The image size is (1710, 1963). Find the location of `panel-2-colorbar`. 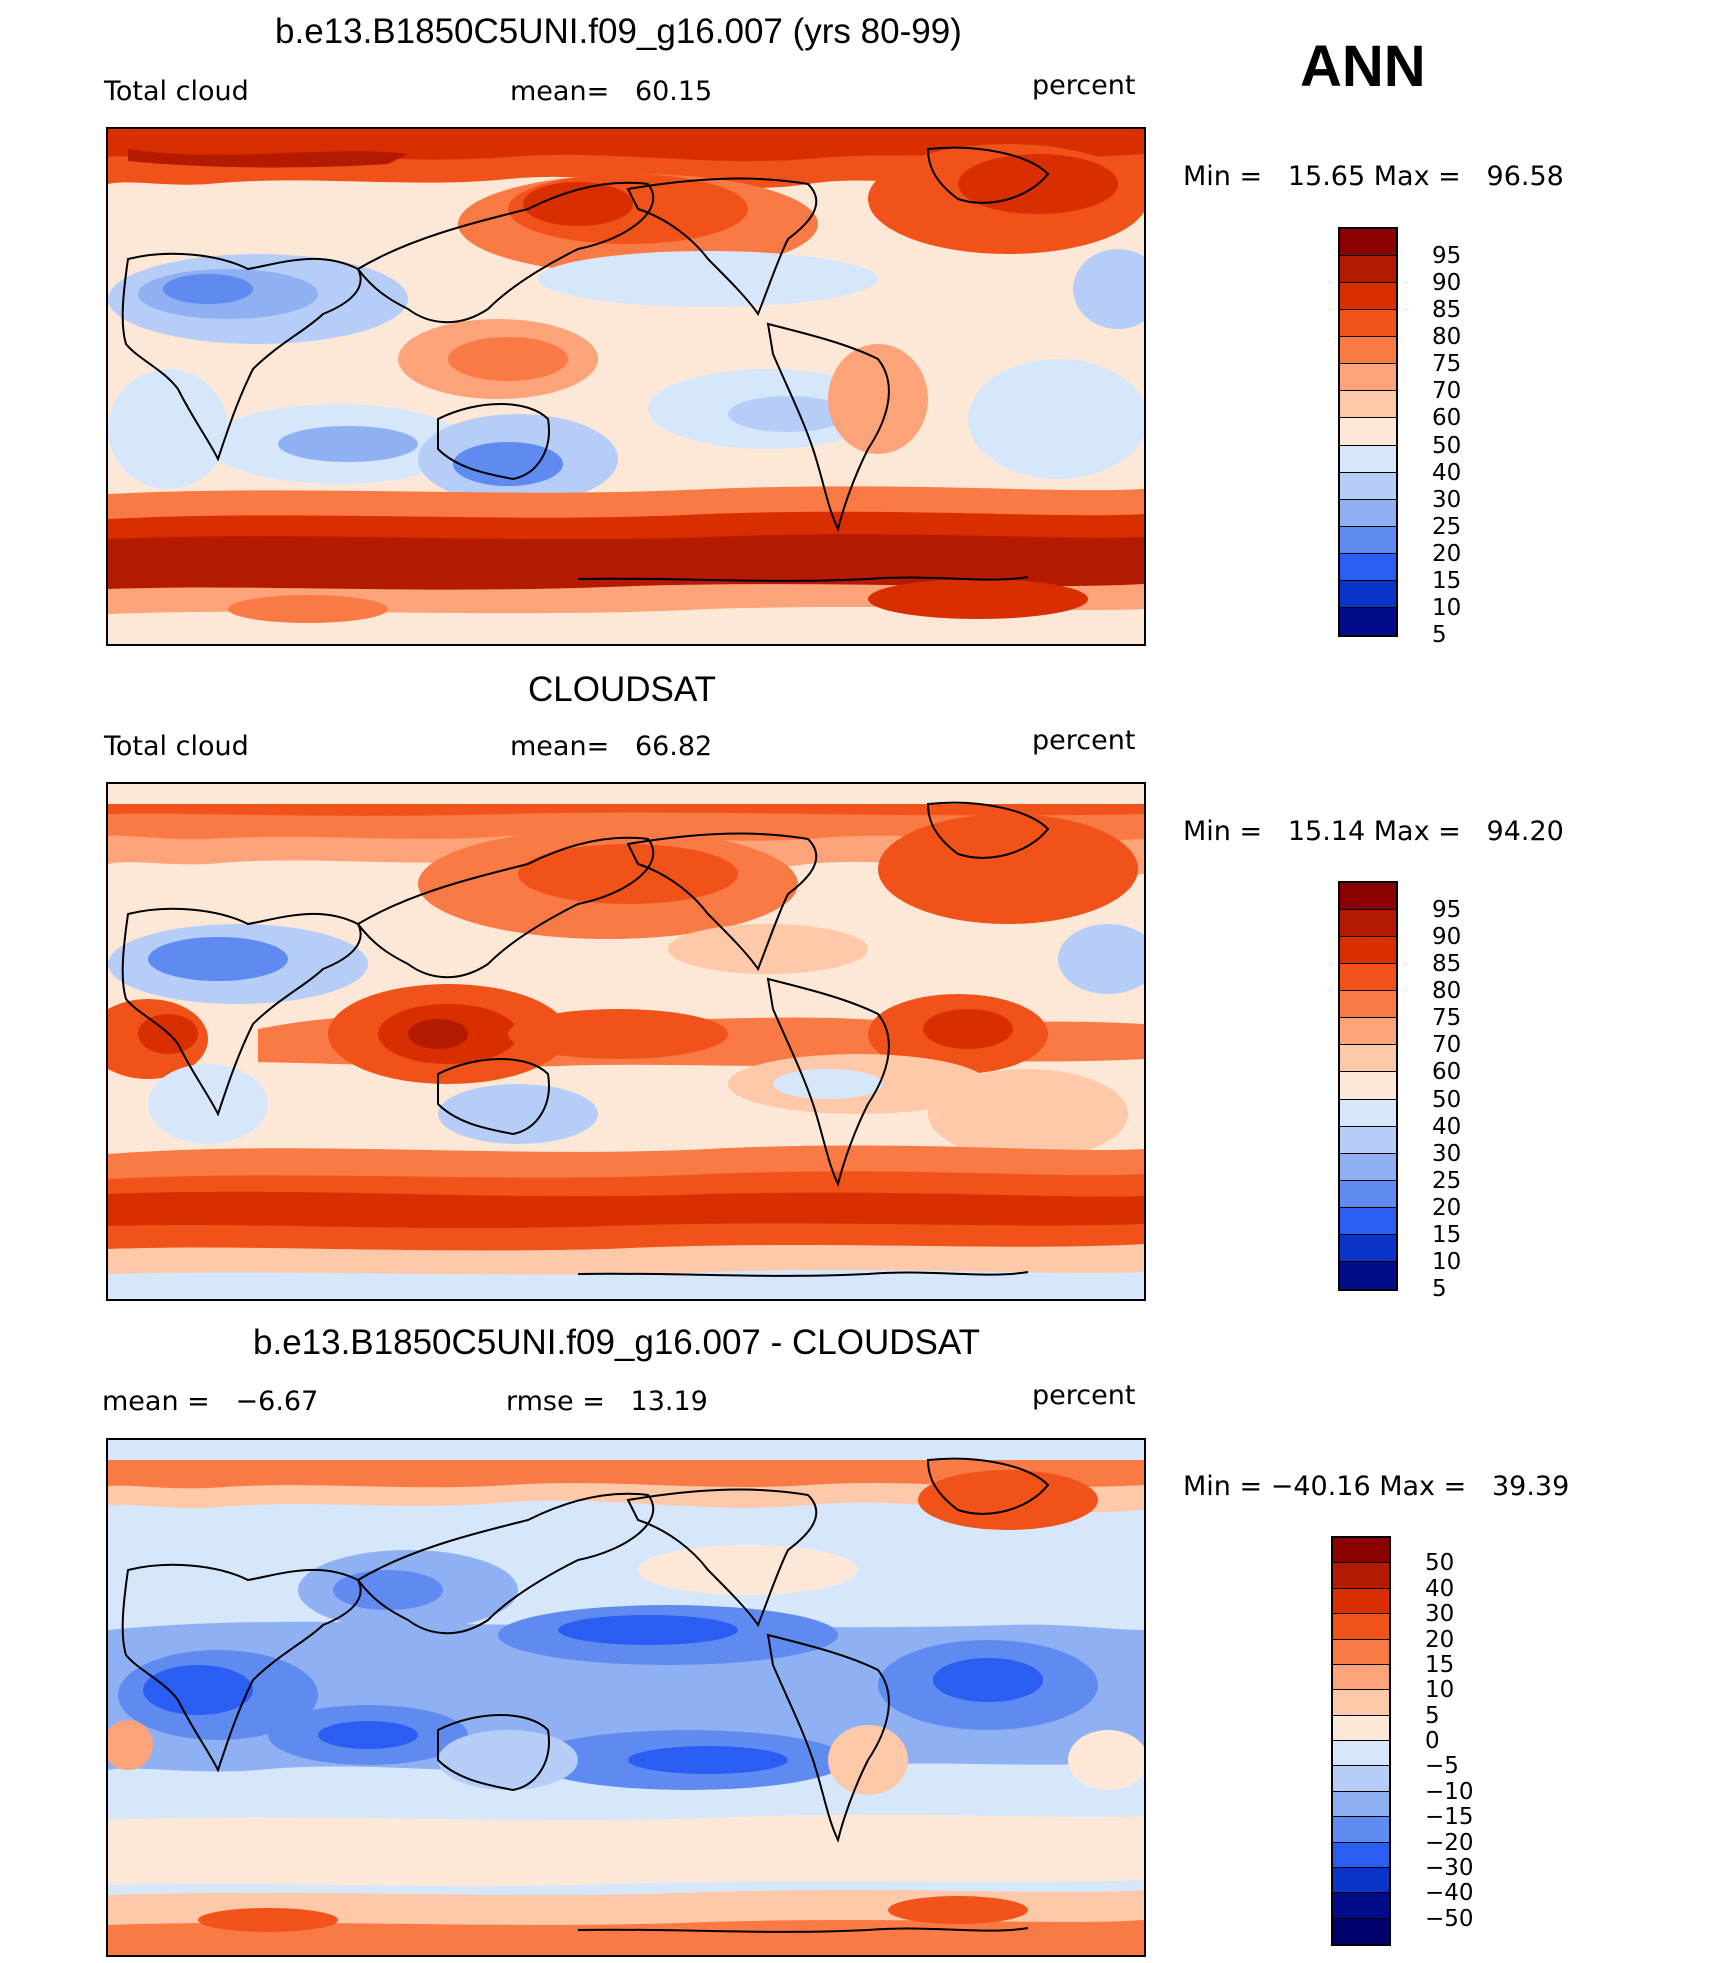

panel-2-colorbar is located at coordinates (1368, 1086).